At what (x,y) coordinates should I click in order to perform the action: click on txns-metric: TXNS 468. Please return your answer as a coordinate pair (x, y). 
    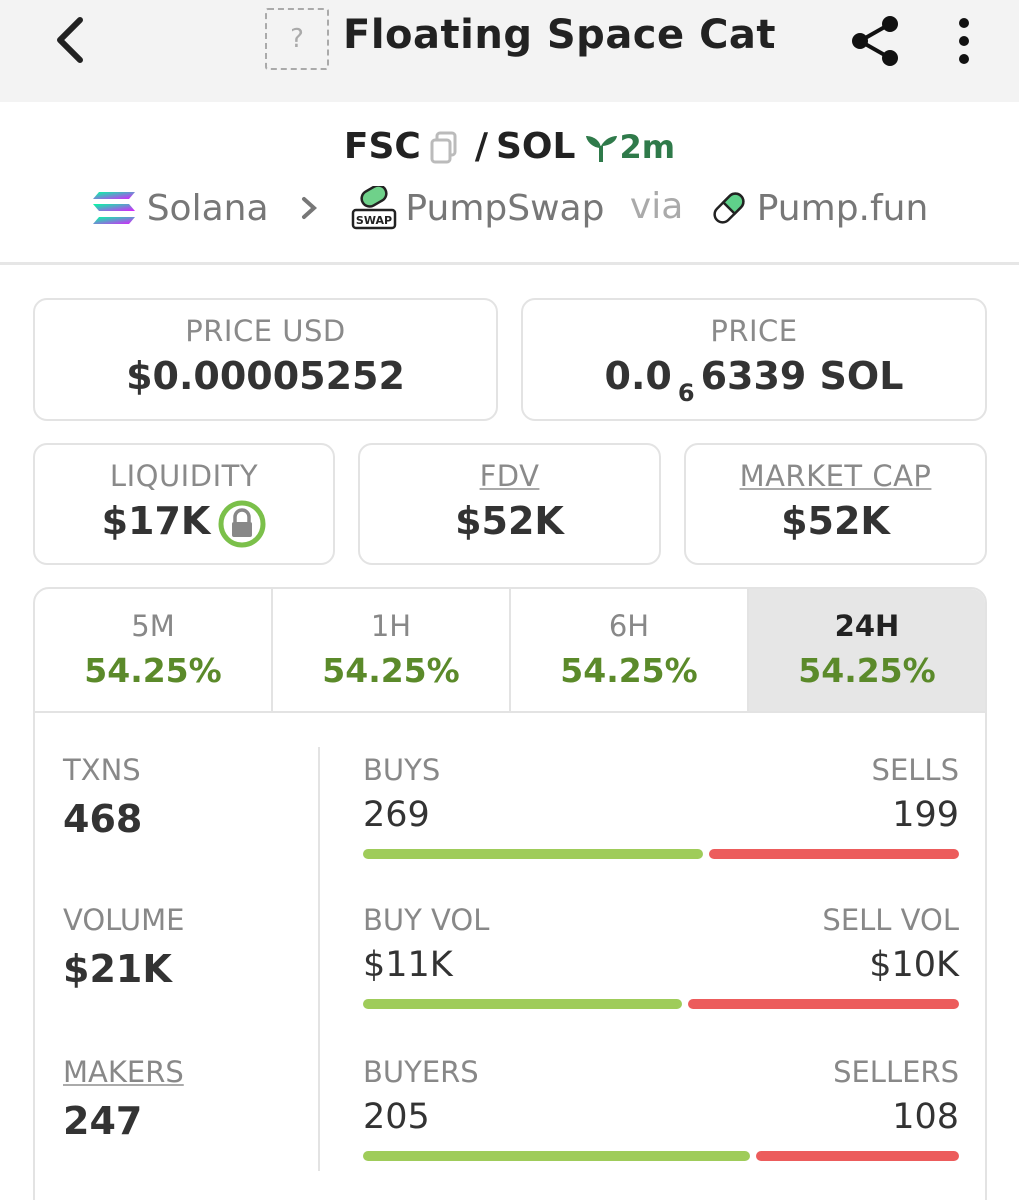
    Looking at the image, I should click on (102, 797).